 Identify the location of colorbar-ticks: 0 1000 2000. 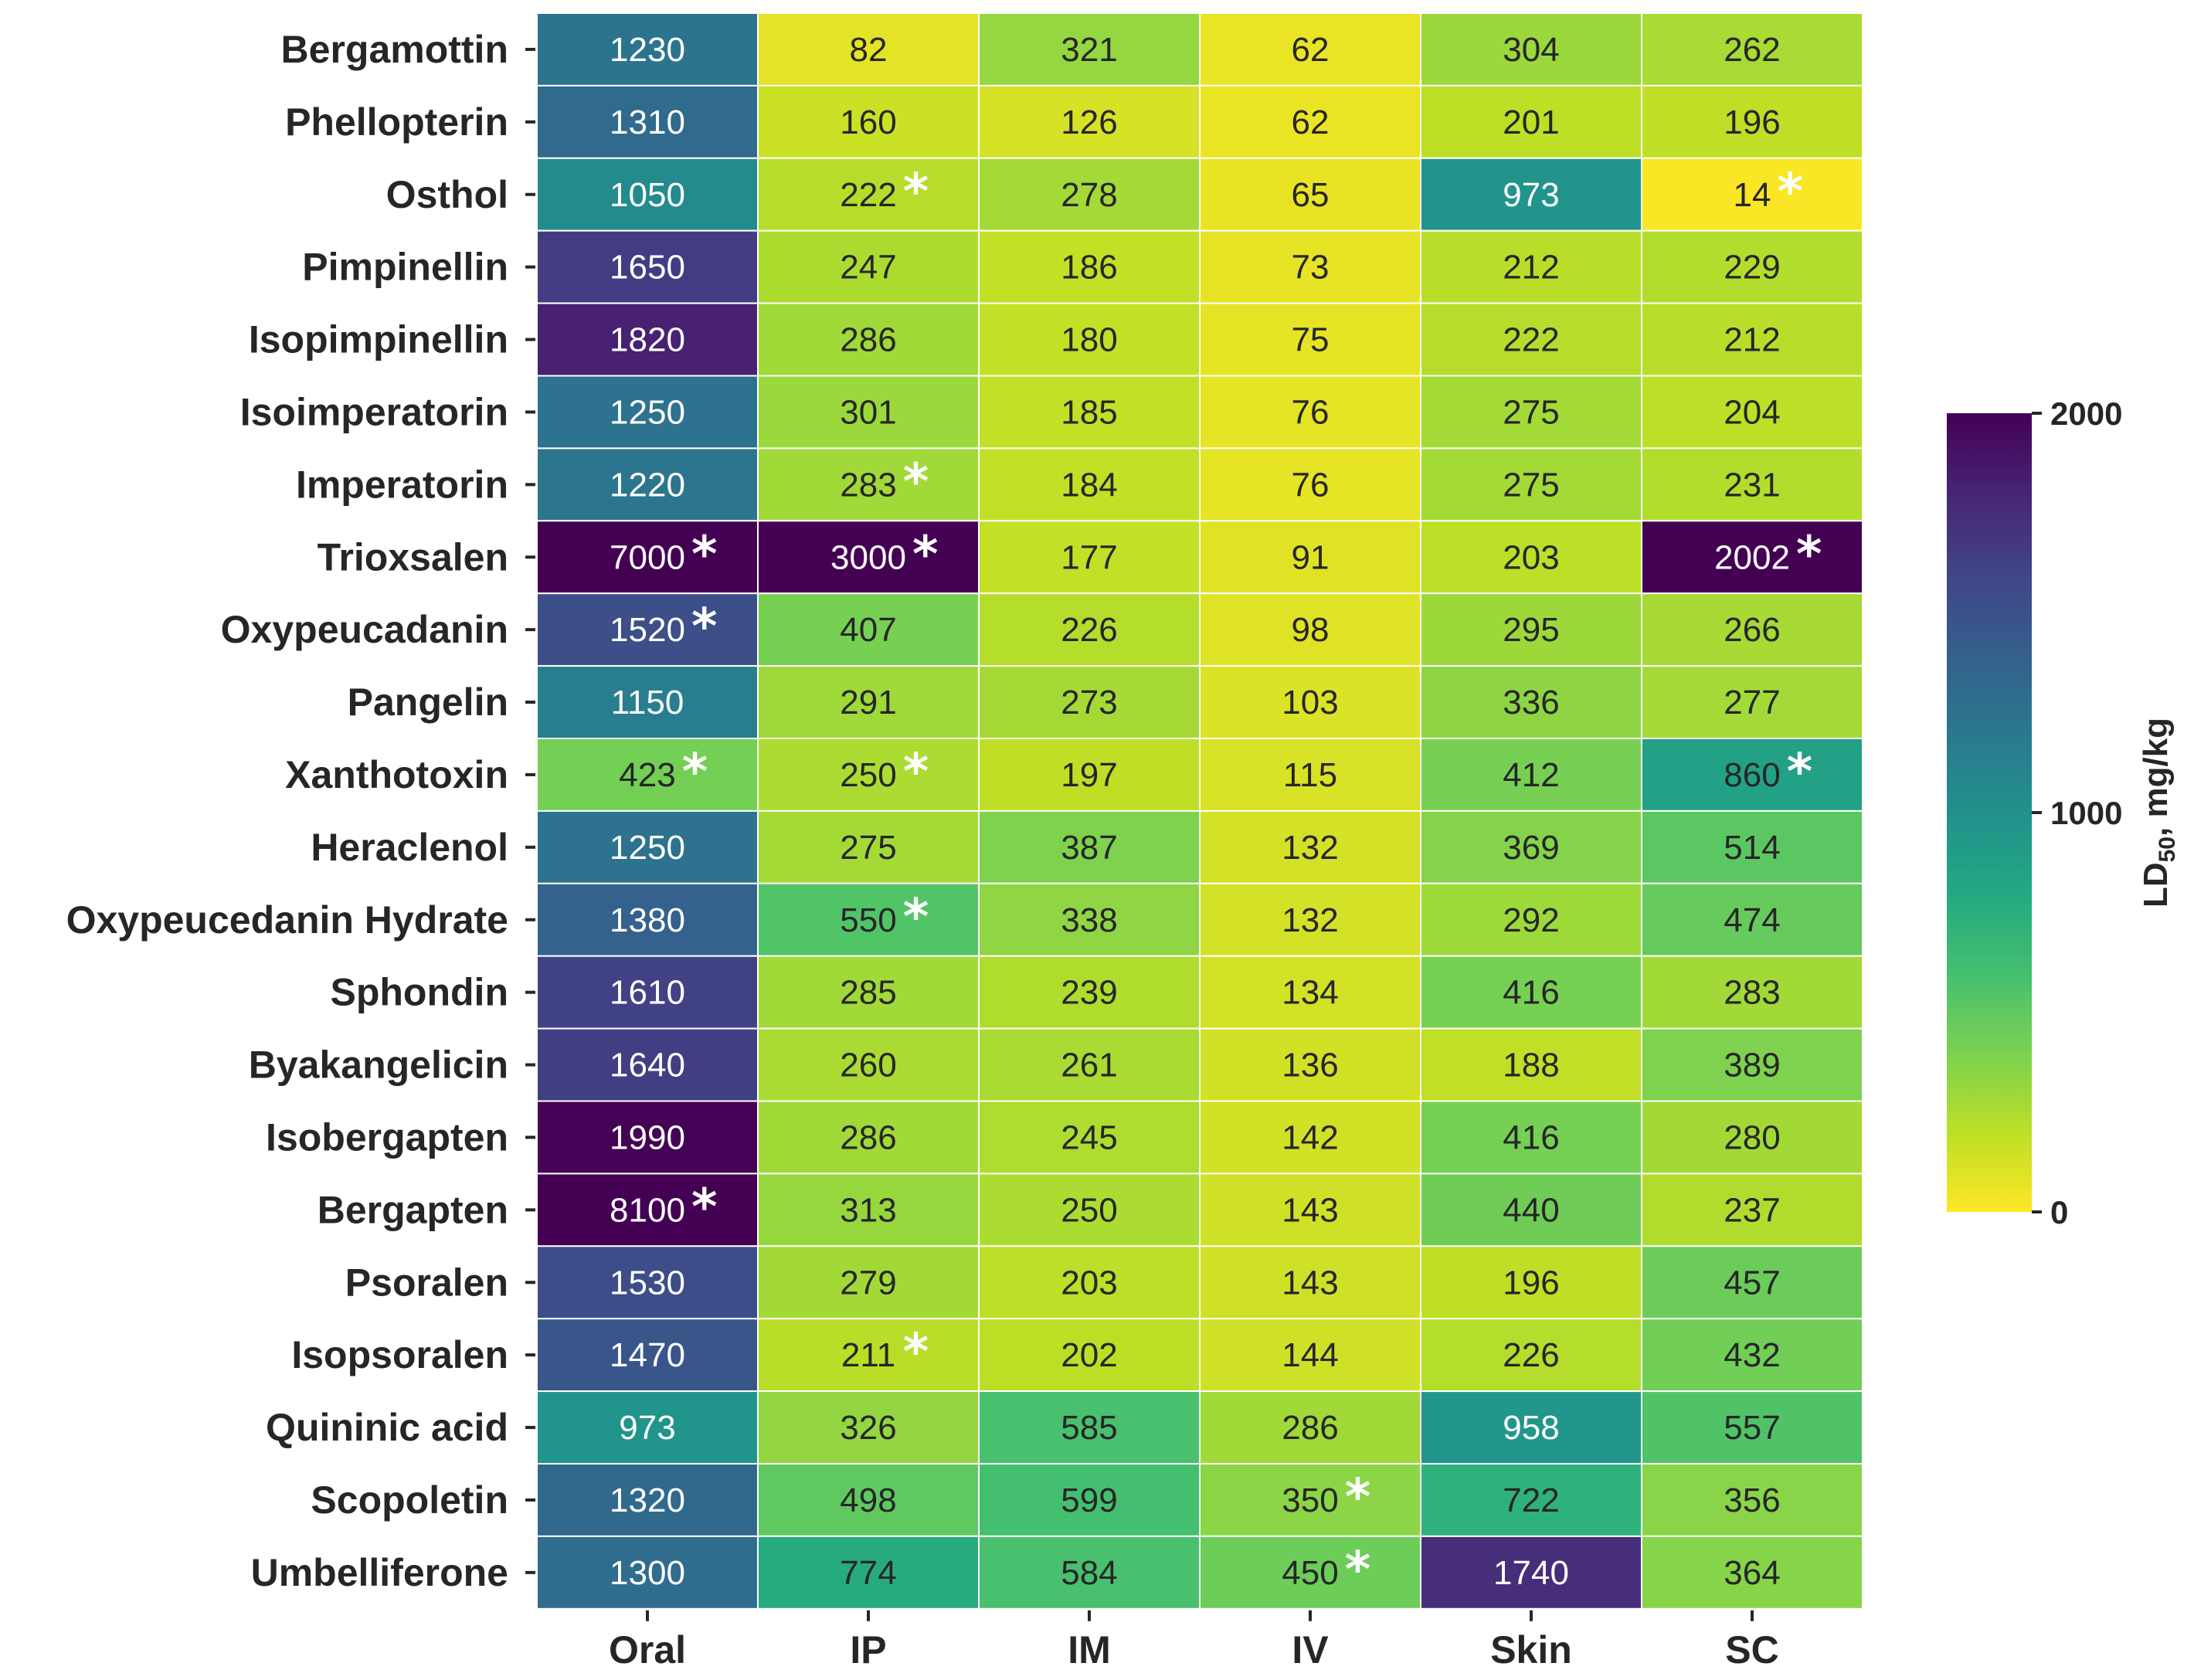
(2077, 813).